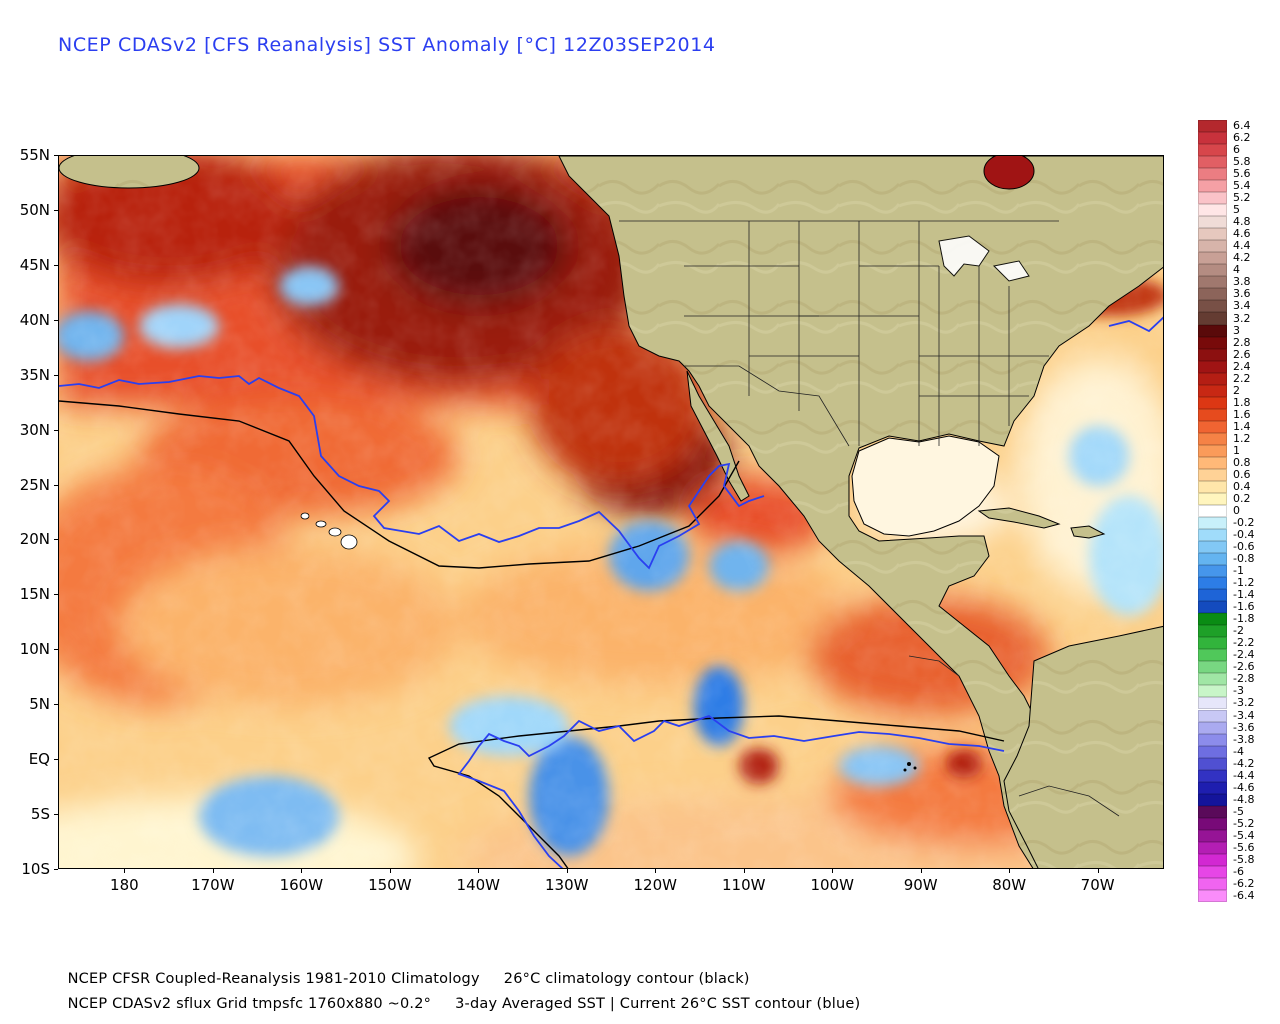 Image resolution: width=1280 pixels, height=1024 pixels. I want to click on colorbar-level-label: -5.8, so click(1244, 859).